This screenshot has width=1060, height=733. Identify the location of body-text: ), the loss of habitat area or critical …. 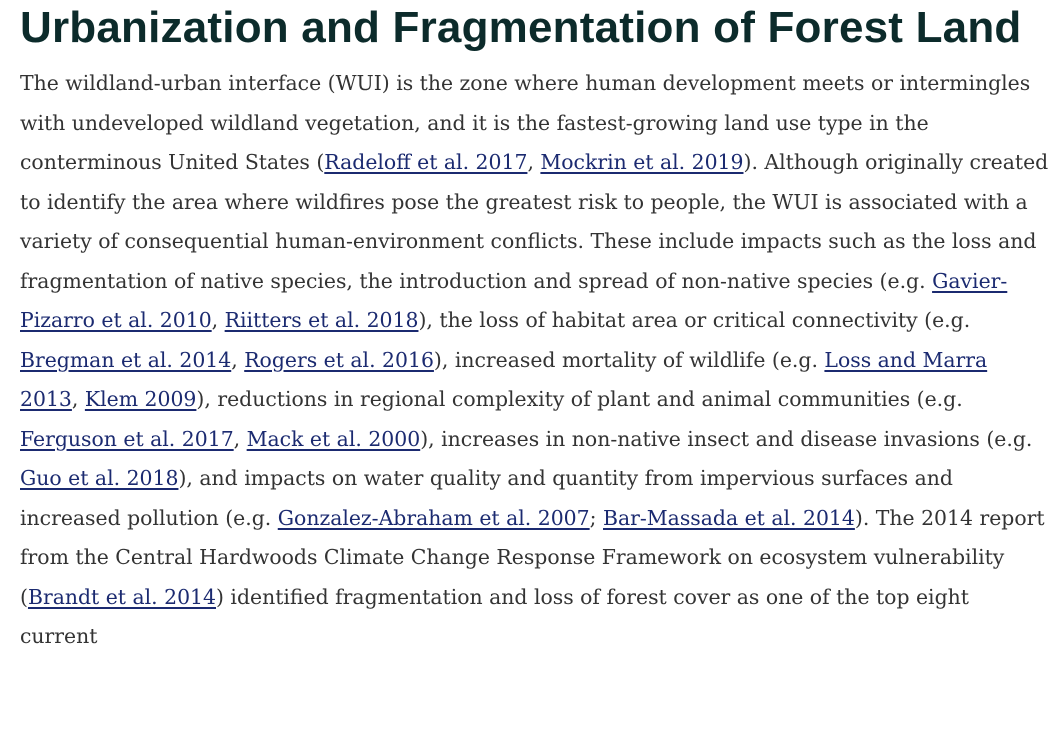
(694, 320).